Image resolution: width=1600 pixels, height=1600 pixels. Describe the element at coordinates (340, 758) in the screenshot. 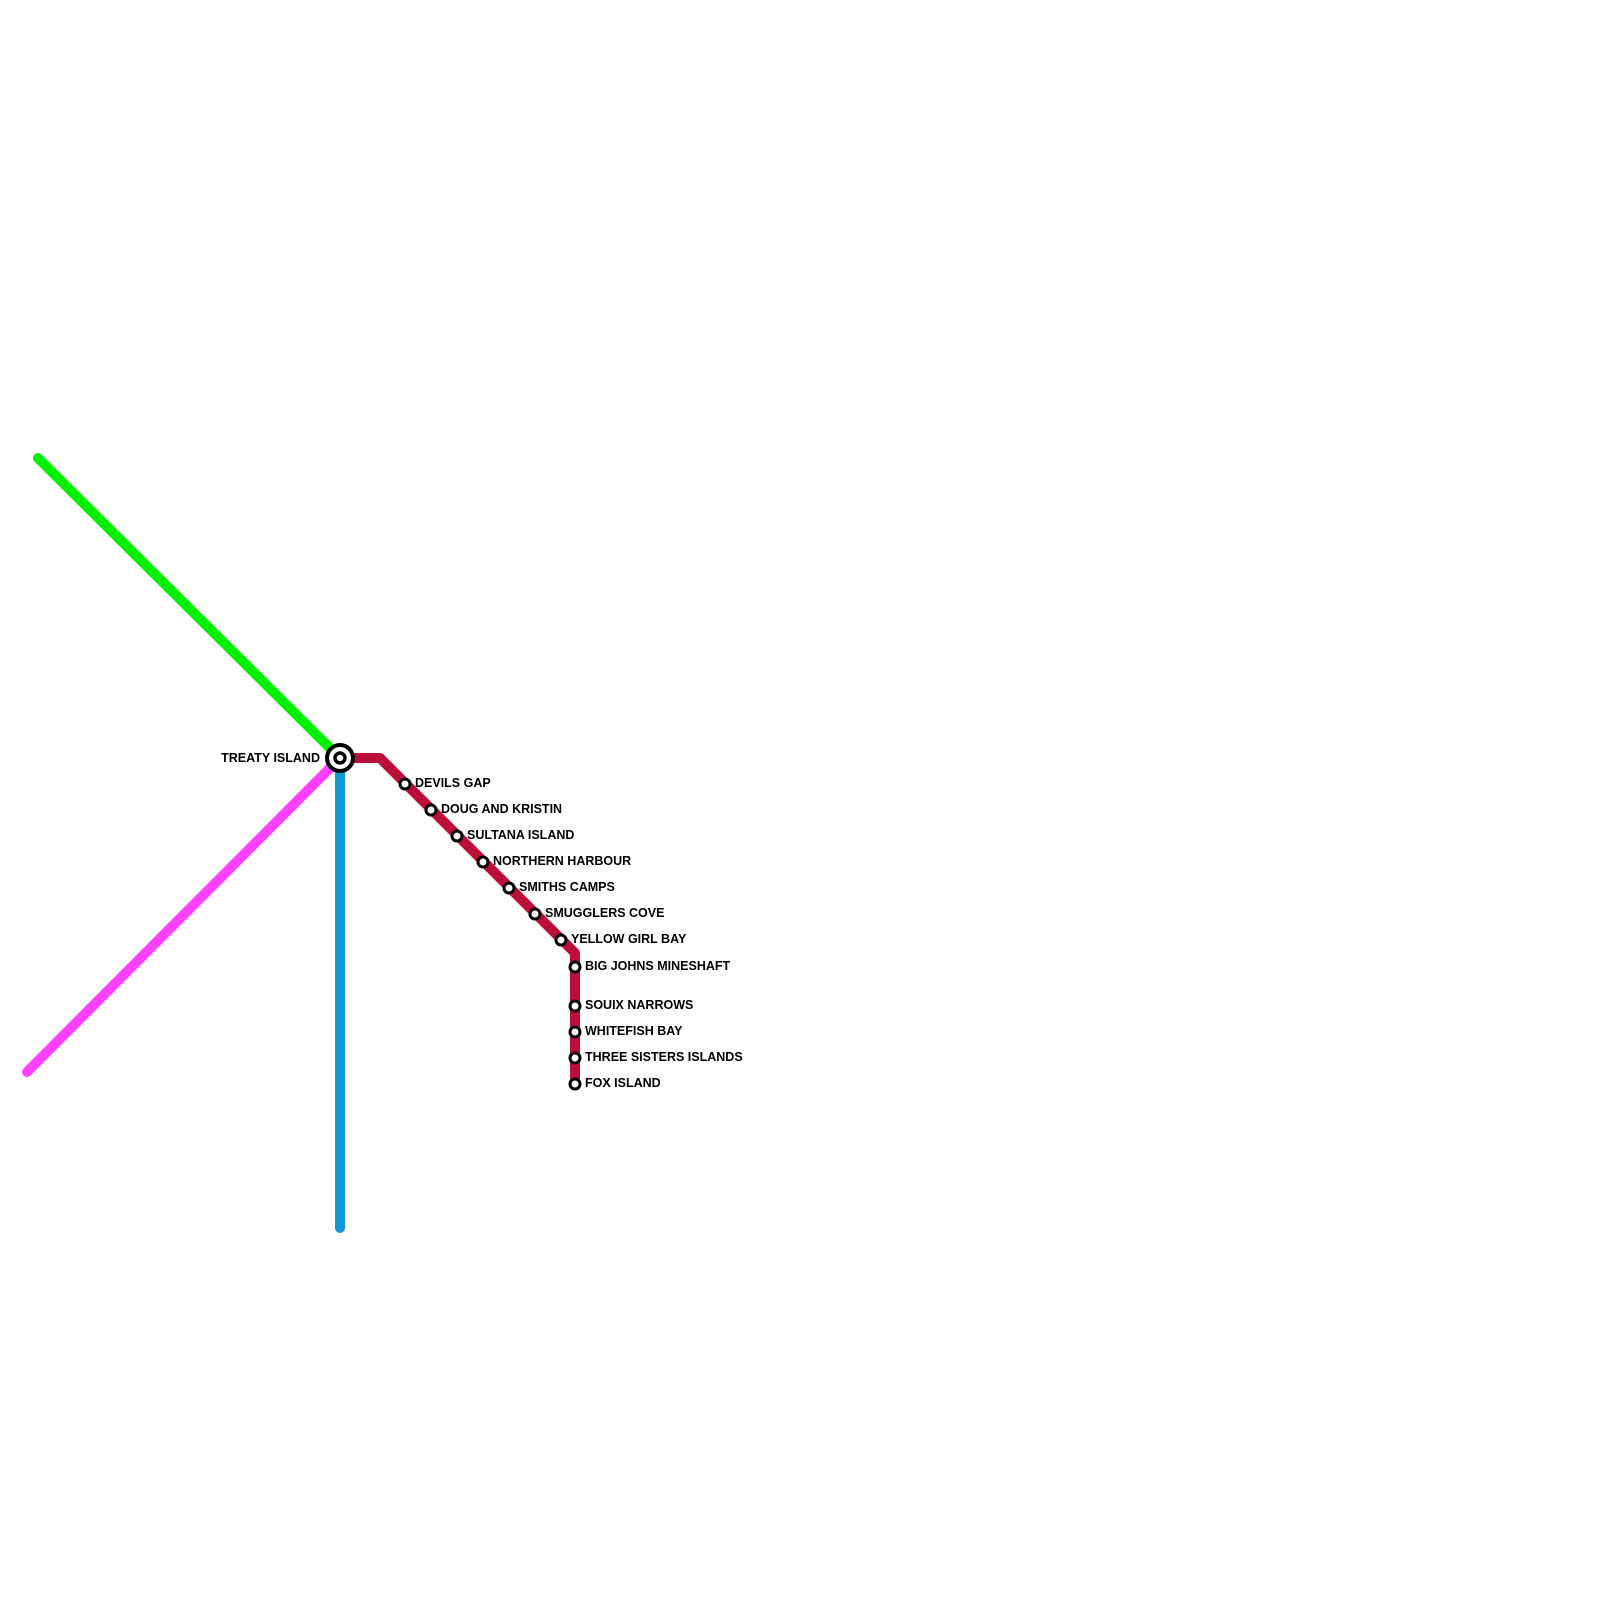

I see `interchange-inner-ring` at that location.